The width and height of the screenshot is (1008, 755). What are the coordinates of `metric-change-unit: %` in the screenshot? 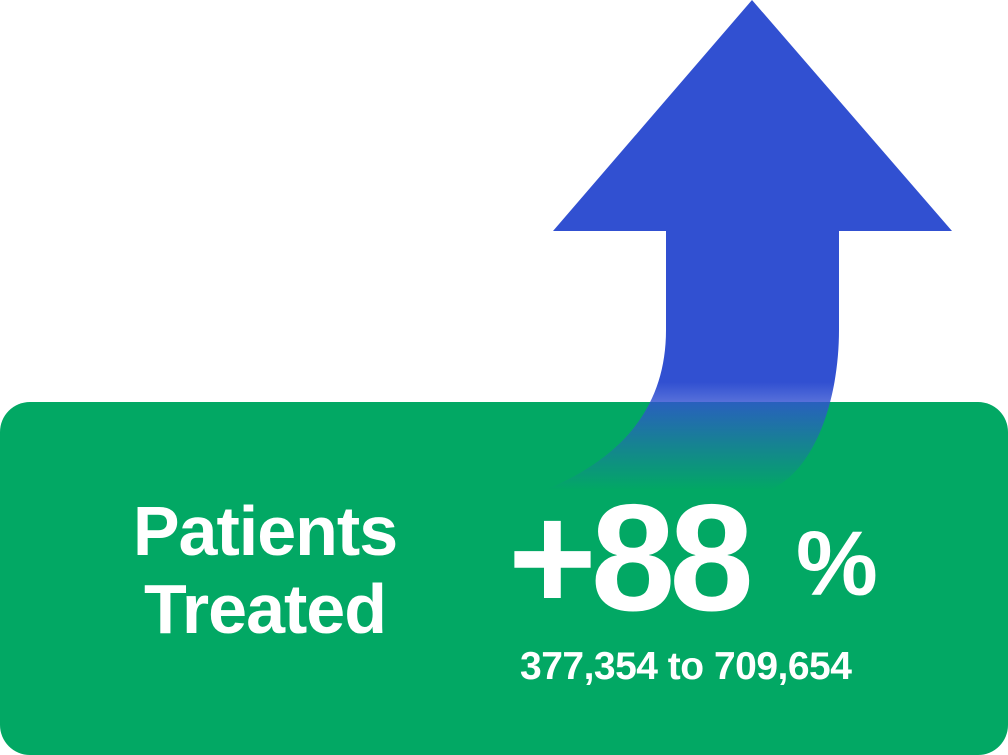 It's located at (837, 564).